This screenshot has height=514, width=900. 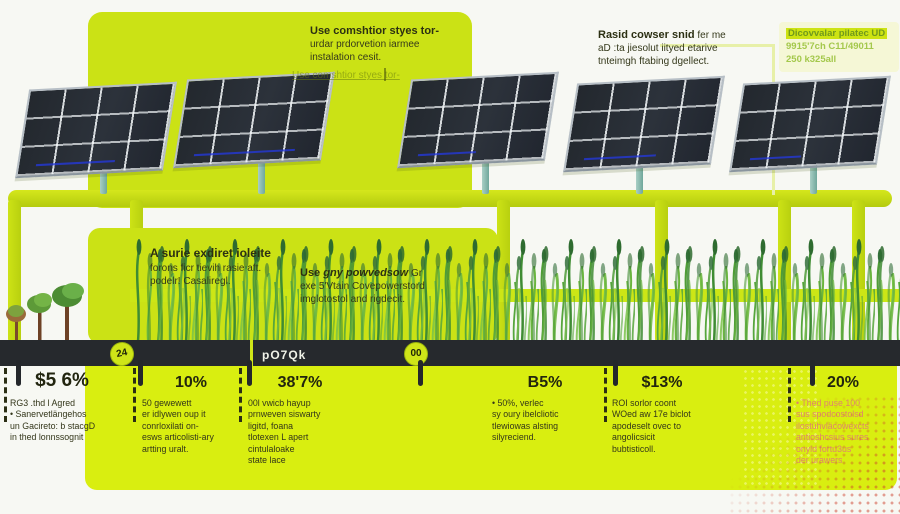 What do you see at coordinates (191, 382) in the screenshot?
I see `stat-2-value: 10%` at bounding box center [191, 382].